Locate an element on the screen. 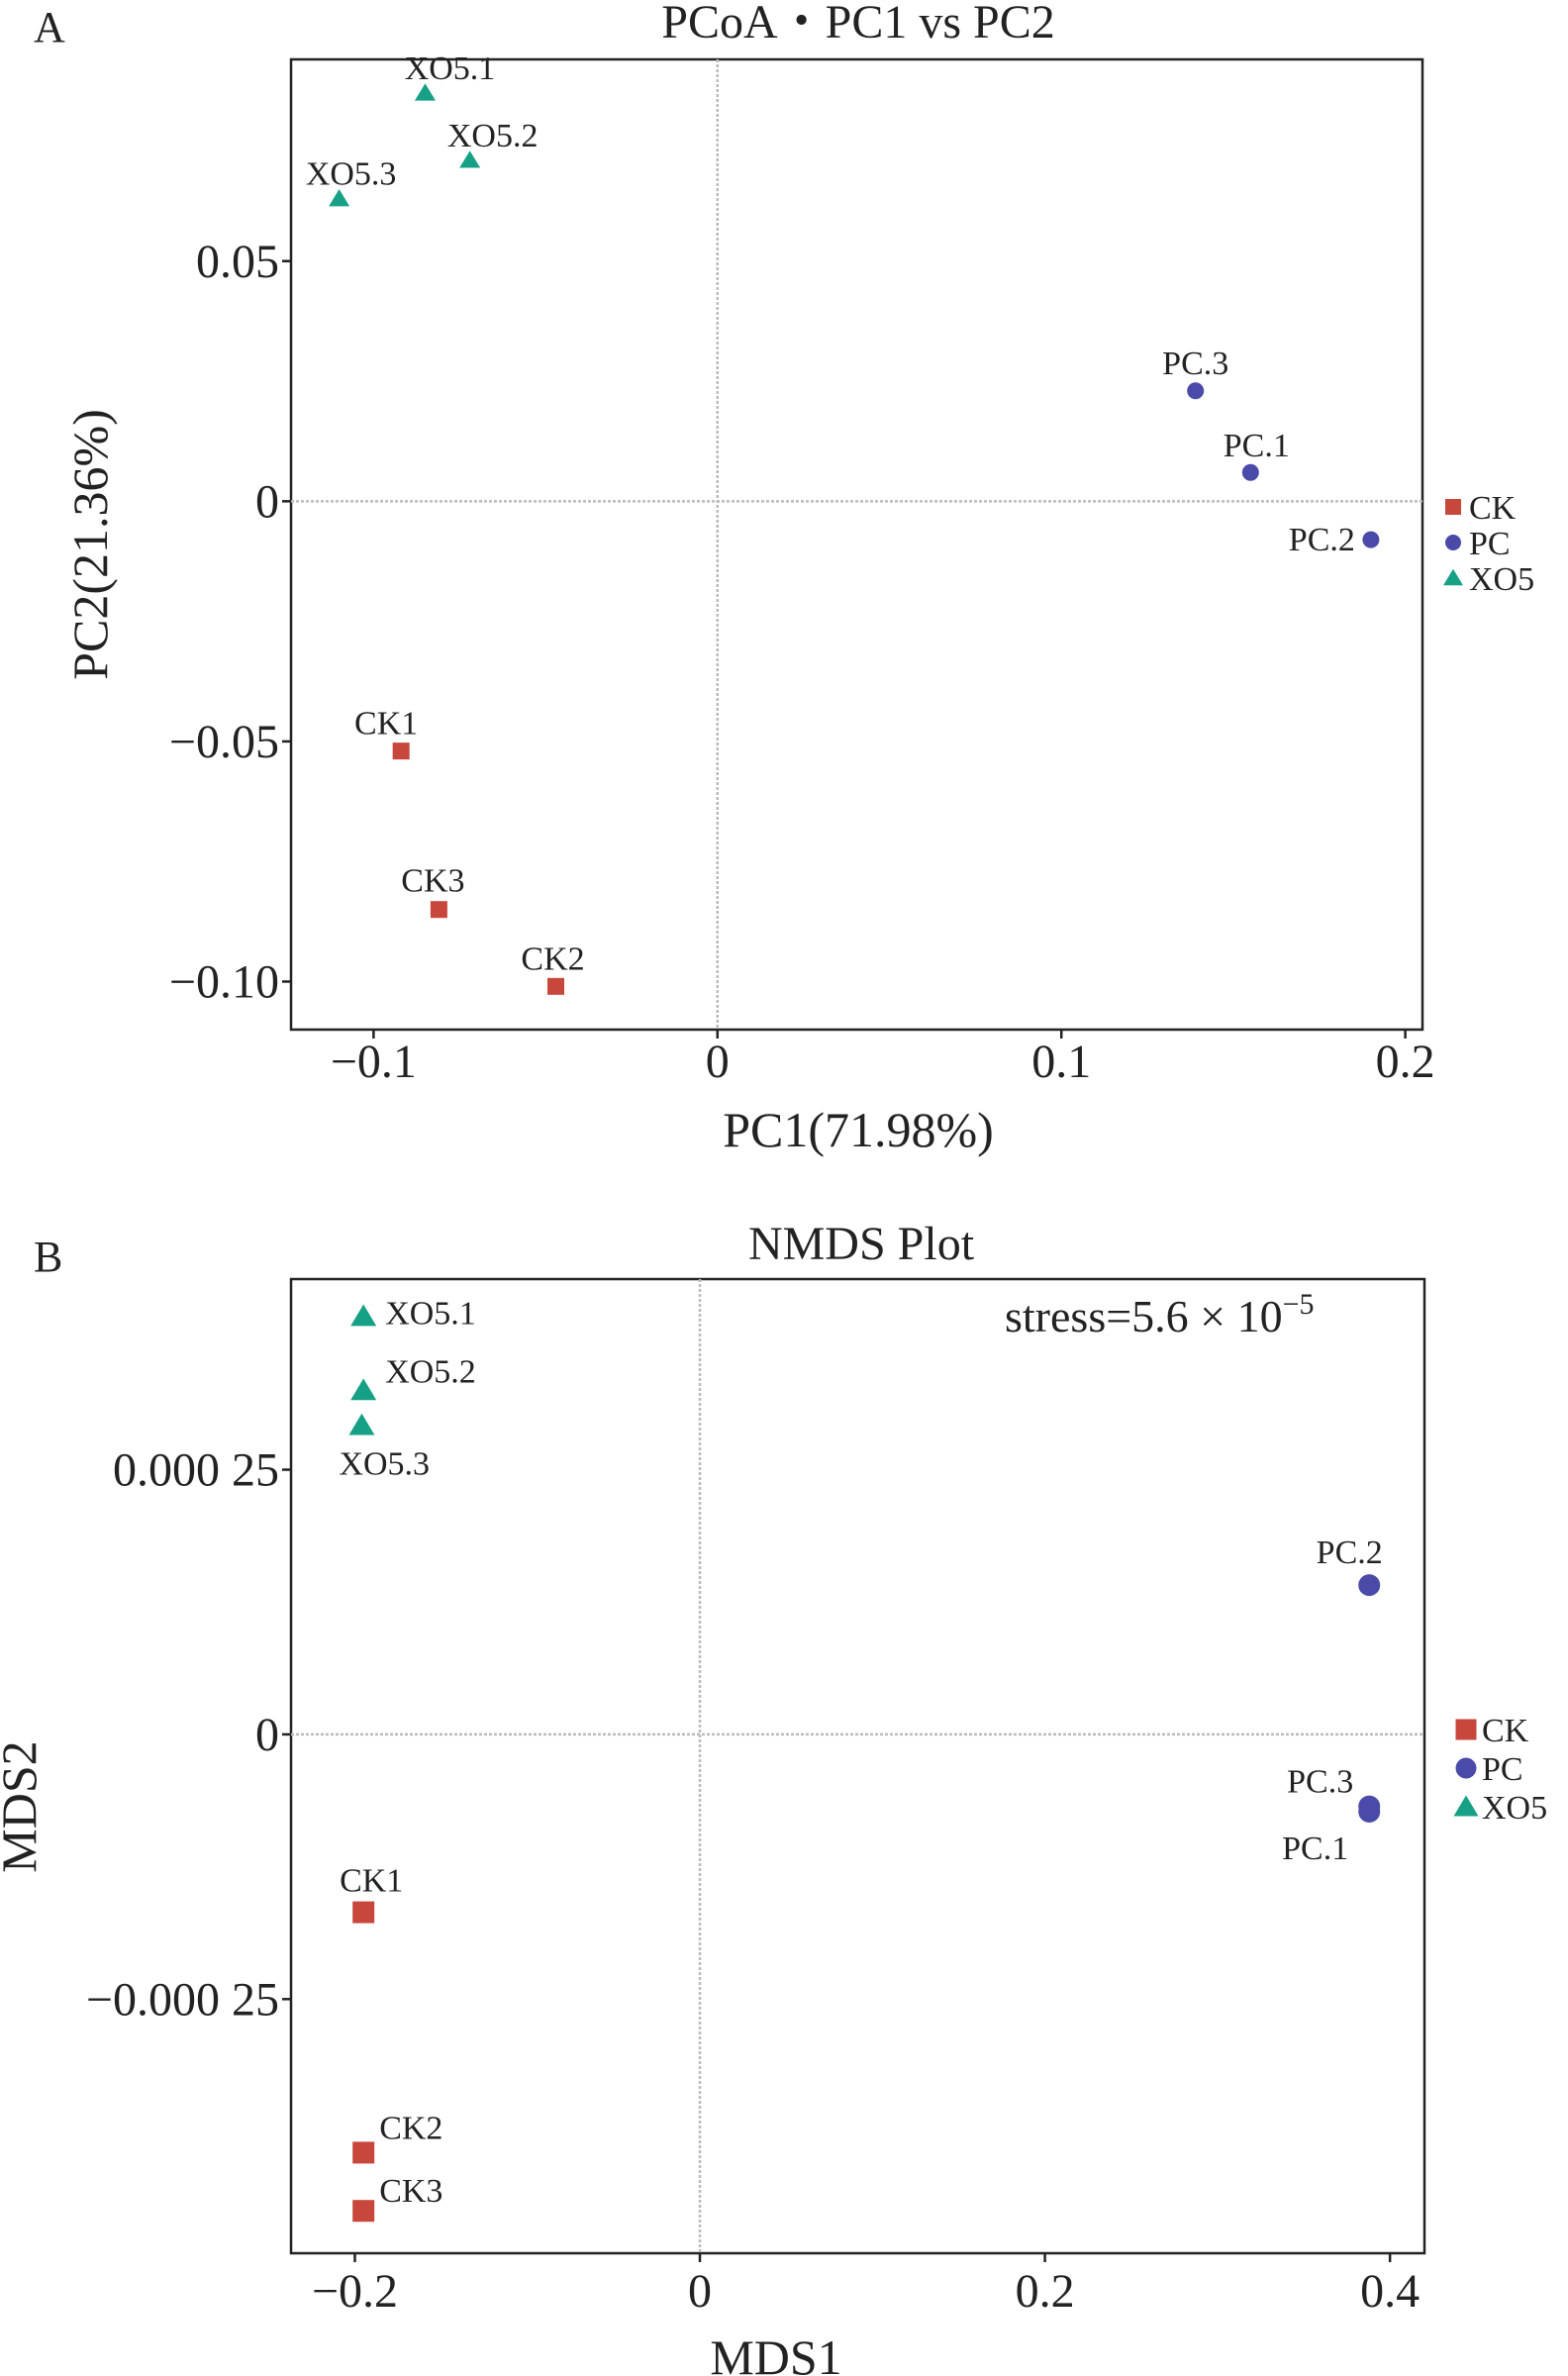  panel-b-letter: B is located at coordinates (48, 1257).